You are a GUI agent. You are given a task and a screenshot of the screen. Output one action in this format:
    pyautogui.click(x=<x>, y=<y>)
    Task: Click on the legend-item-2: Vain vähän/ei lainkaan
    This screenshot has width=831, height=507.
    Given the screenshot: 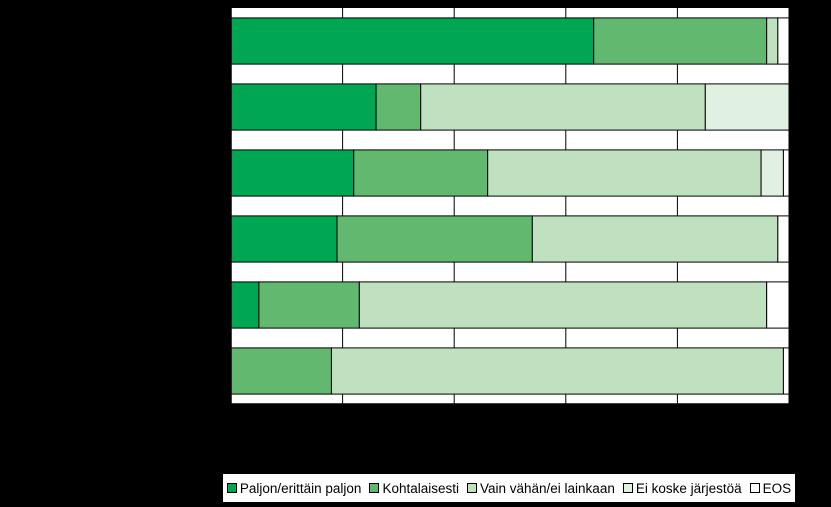 What is the action you would take?
    pyautogui.click(x=540, y=488)
    